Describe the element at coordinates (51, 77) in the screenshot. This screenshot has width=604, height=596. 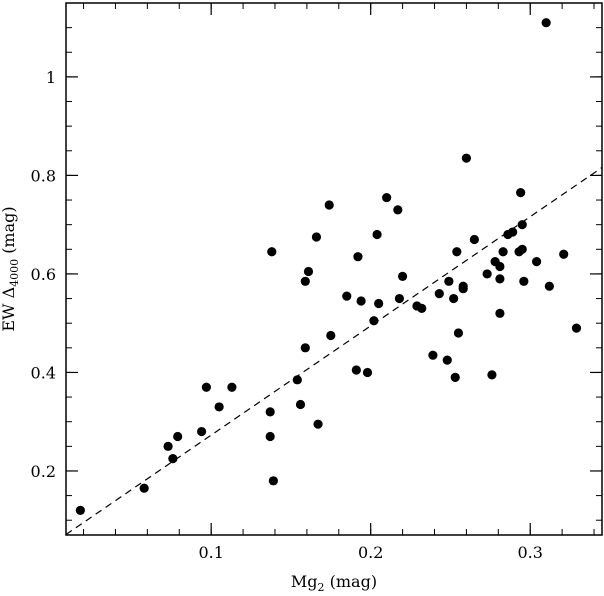
I see `y-tick-label: 1` at that location.